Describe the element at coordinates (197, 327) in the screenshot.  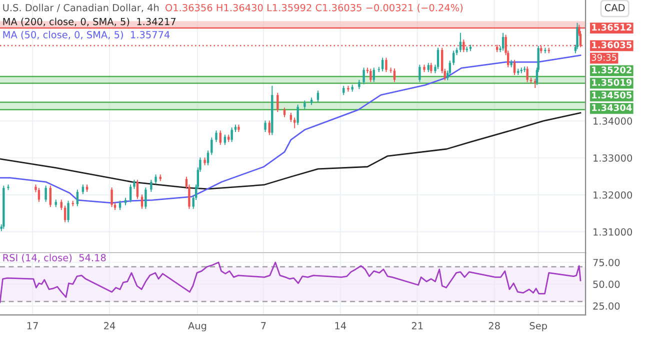
I see `x-tick-label: Aug` at that location.